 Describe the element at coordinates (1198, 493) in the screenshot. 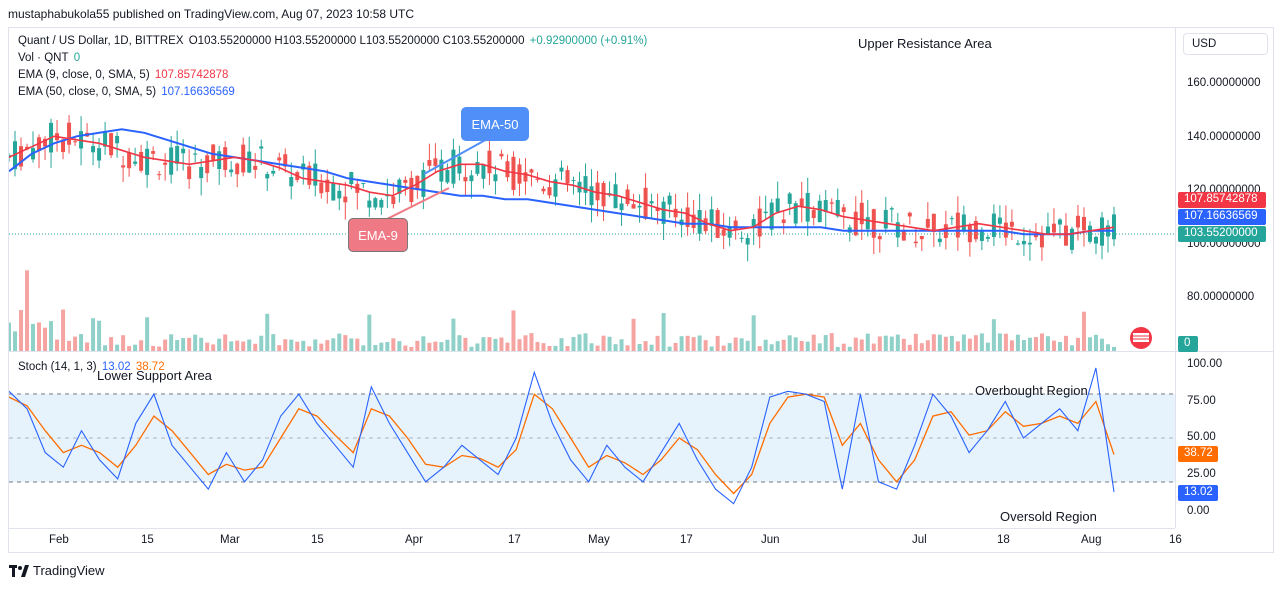

I see `stoch-k-badge: 13.02` at that location.